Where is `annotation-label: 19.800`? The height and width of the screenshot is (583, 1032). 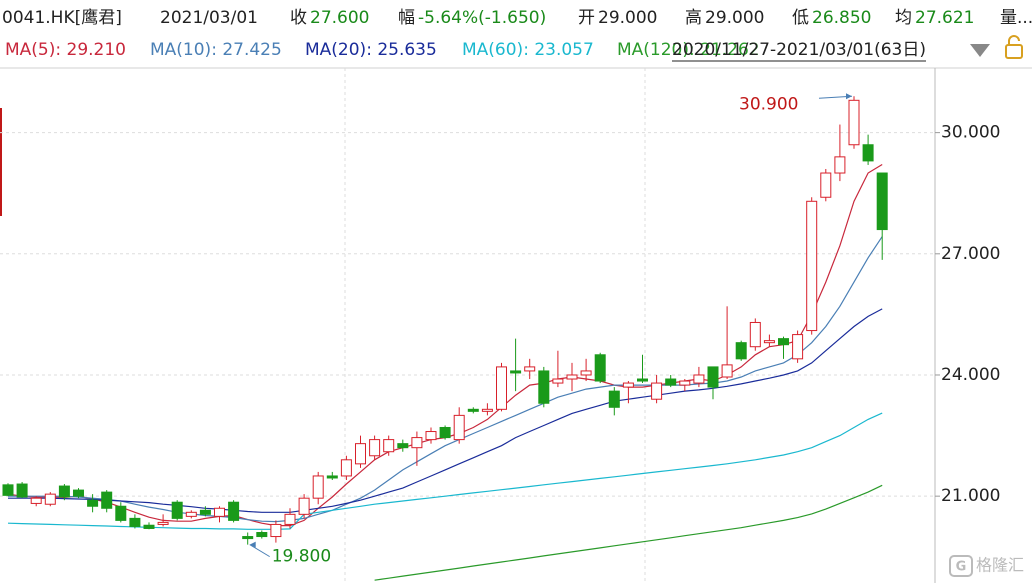
annotation-label: 19.800 is located at coordinates (301, 557).